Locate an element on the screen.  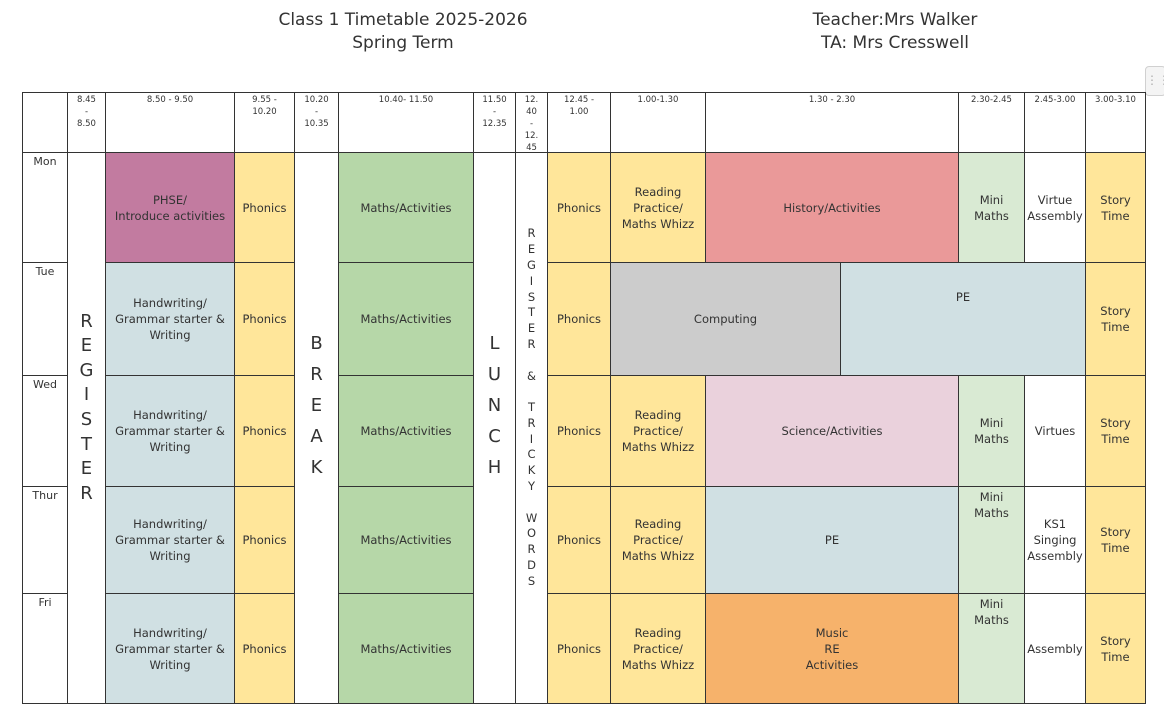
day-label-mon: Mon is located at coordinates (45, 207).